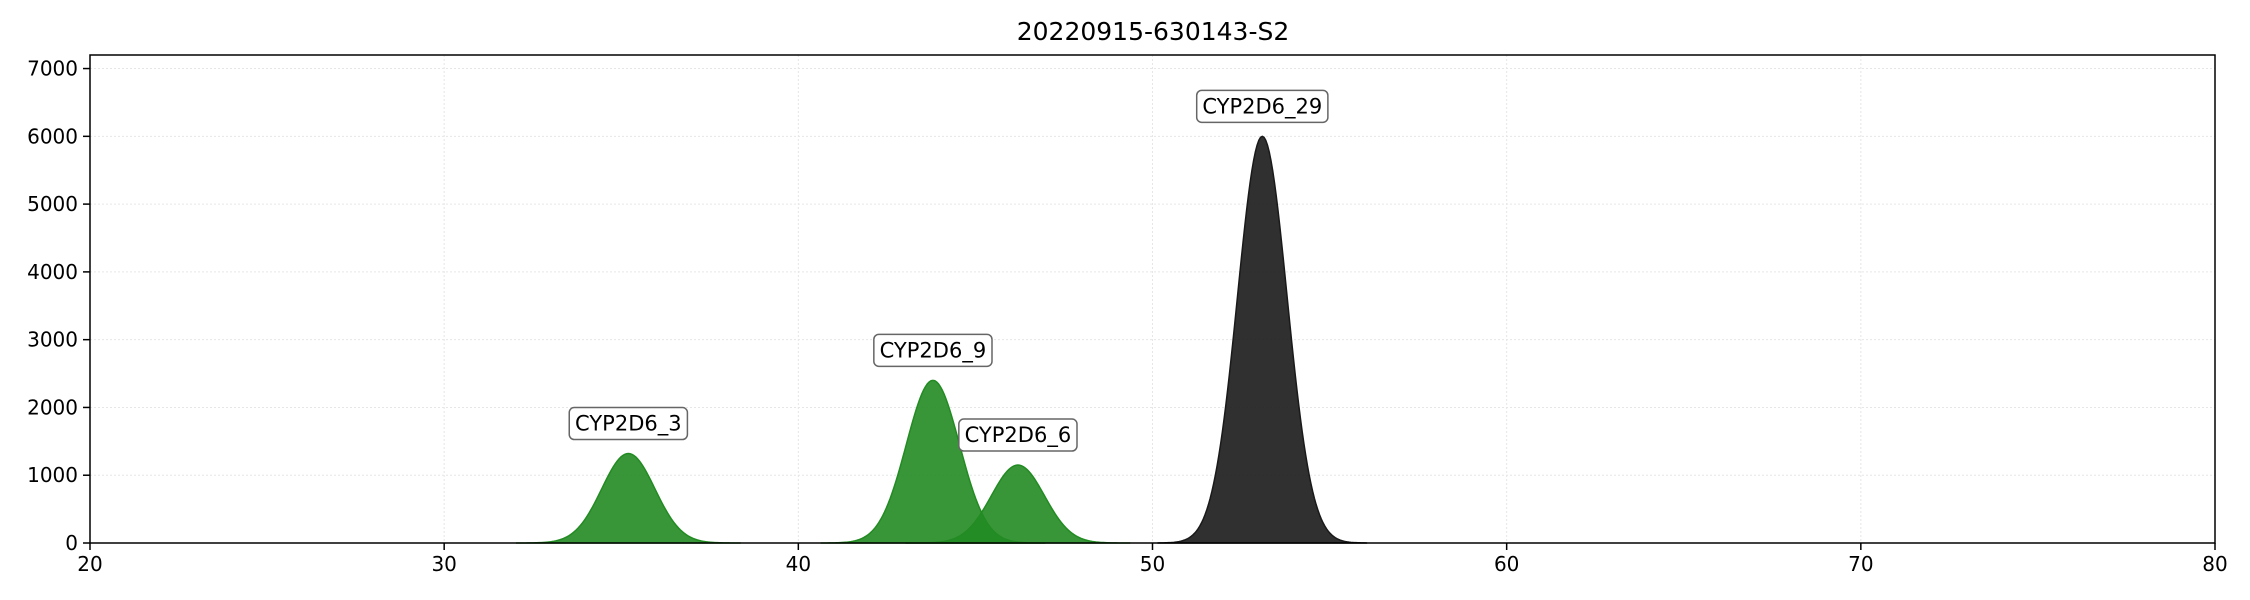 The image size is (2250, 600). What do you see at coordinates (1153, 31) in the screenshot?
I see `chart-title: 20220915-630143-S2` at bounding box center [1153, 31].